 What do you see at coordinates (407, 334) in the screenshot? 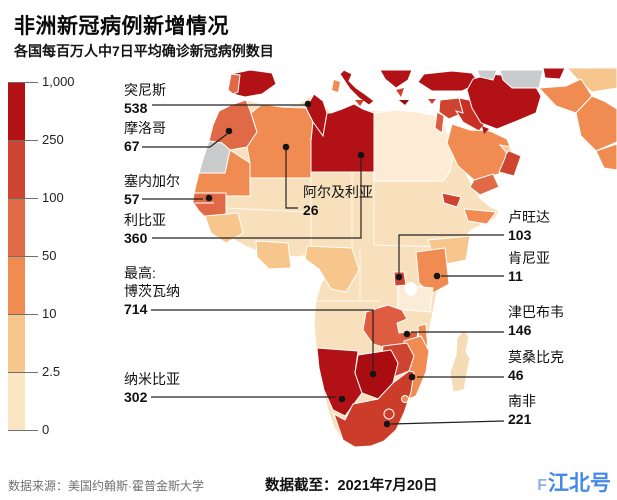
I see `dot-zimbabwe` at bounding box center [407, 334].